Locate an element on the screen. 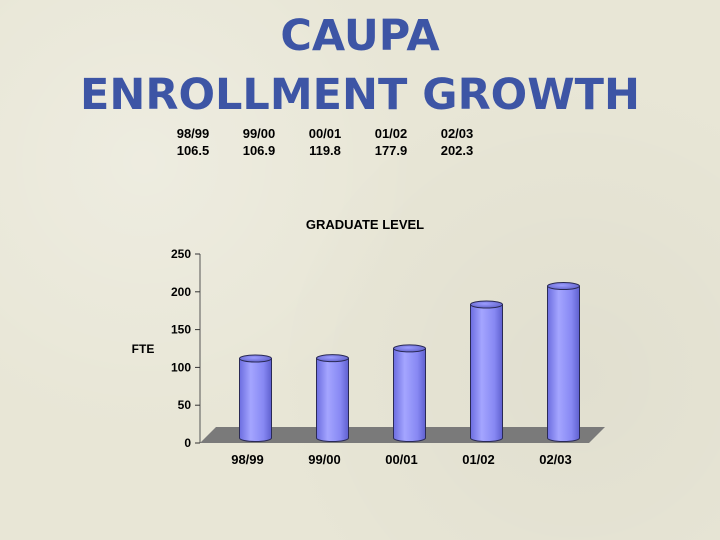 This screenshot has width=720, height=540. y-tick-label: 200 is located at coordinates (181, 292).